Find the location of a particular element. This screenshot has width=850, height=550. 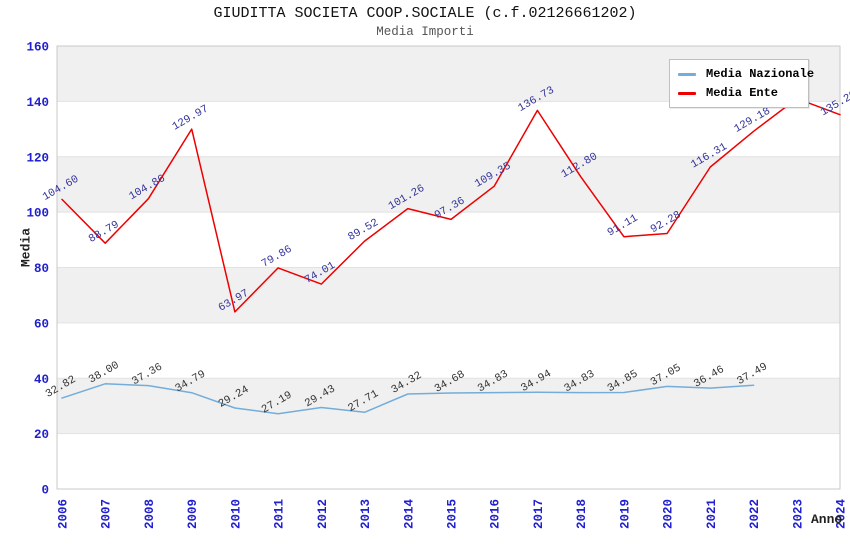

x-tick-label: 2014 is located at coordinates (409, 514).